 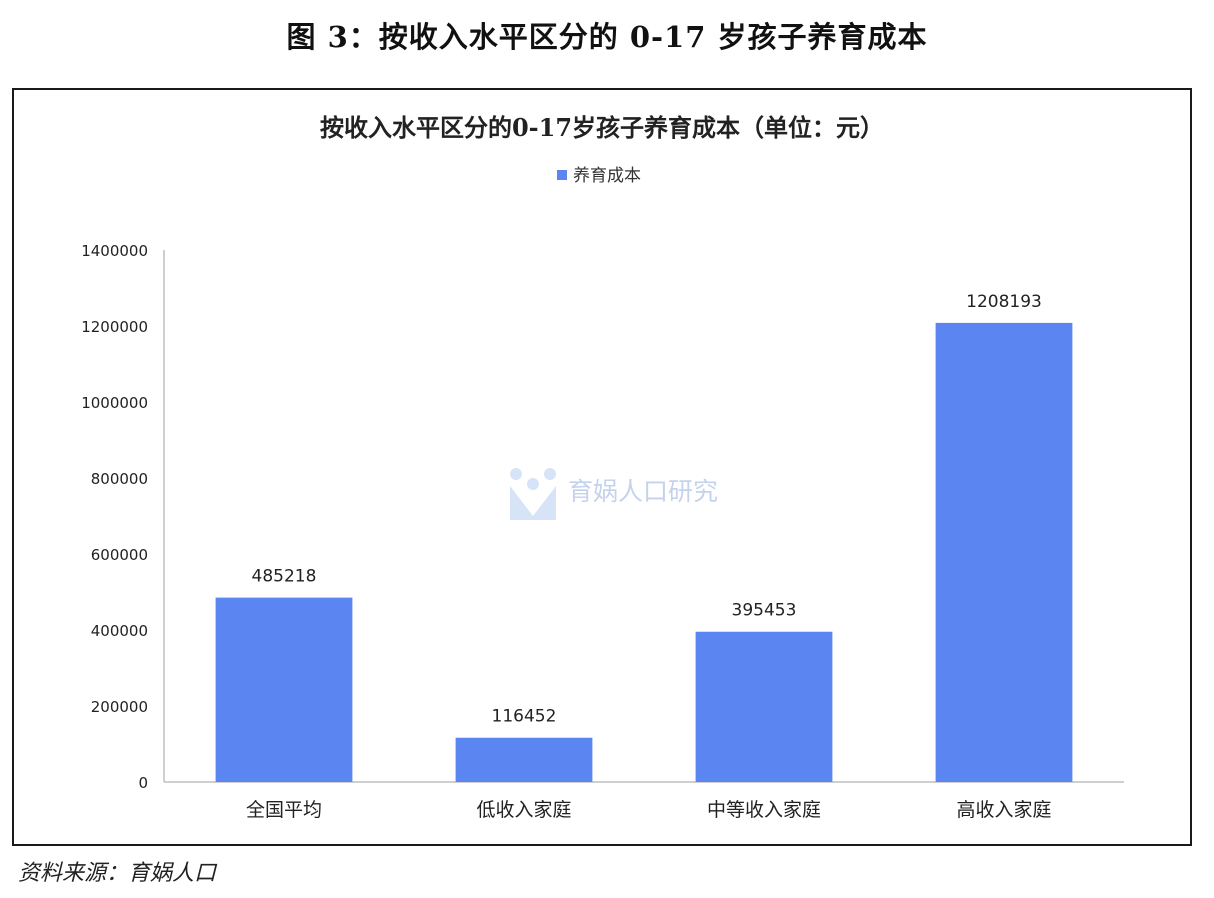 What do you see at coordinates (764, 810) in the screenshot?
I see `x-tick-label: 中等收入家庭` at bounding box center [764, 810].